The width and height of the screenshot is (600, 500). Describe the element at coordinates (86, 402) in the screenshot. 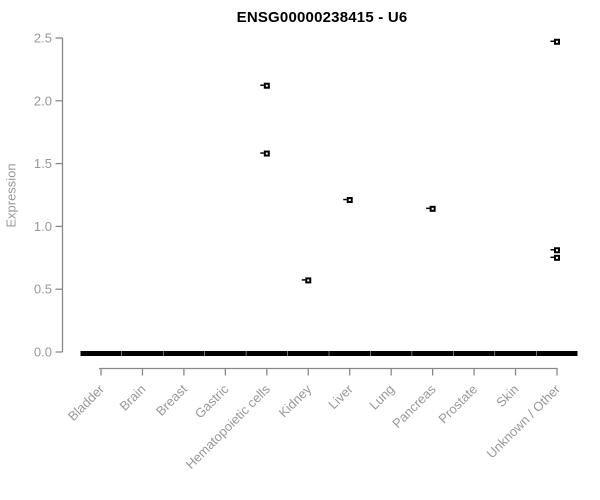

I see `x-tick-label: Bladder` at that location.